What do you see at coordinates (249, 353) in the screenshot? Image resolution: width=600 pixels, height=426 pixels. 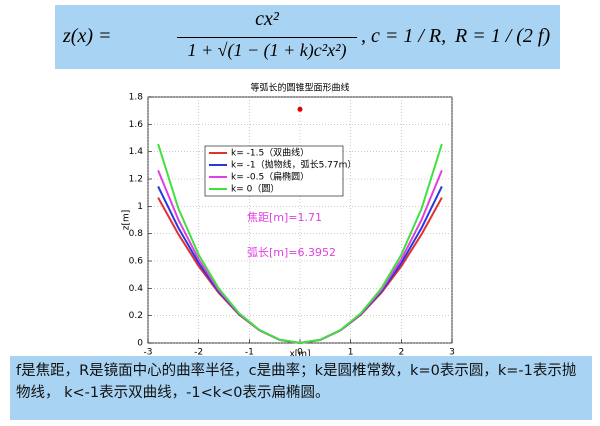 I see `x-tick-label: -1` at bounding box center [249, 353].